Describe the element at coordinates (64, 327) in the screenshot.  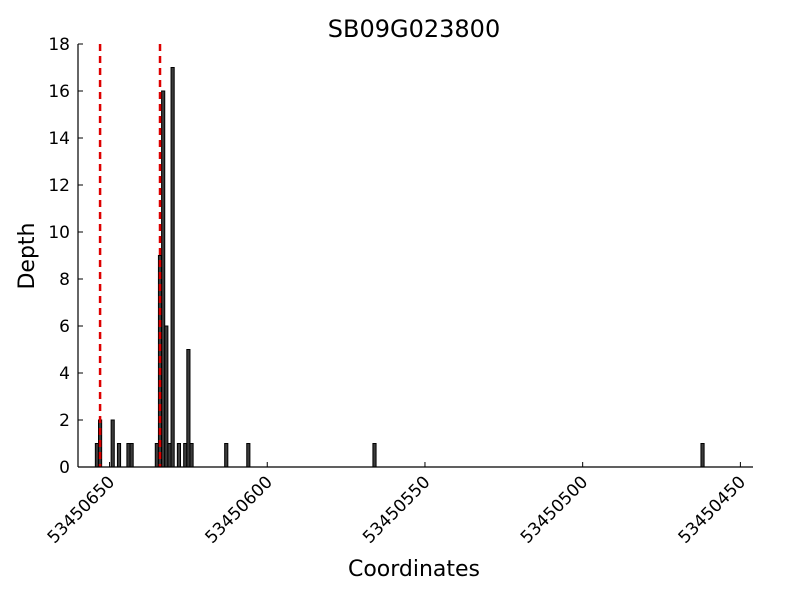
I see `y-tick-label: 6` at that location.